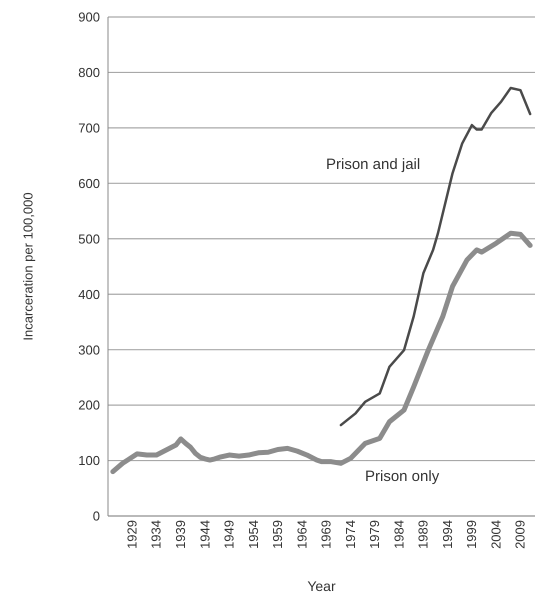 The width and height of the screenshot is (535, 597). Describe the element at coordinates (373, 164) in the screenshot. I see `text: Prison and jail` at that location.